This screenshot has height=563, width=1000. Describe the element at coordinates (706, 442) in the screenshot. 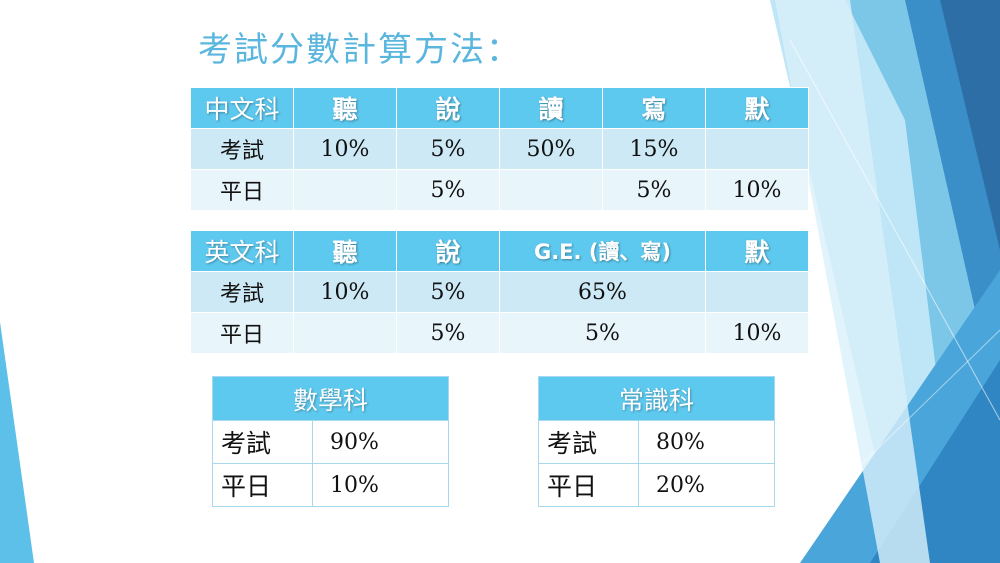

I see `table-cell: 80%` at that location.